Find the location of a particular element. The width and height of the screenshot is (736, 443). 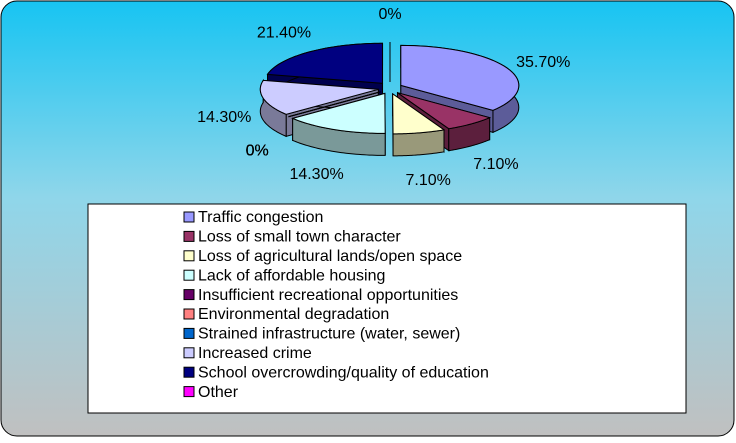

legend-label: Other is located at coordinates (218, 392).